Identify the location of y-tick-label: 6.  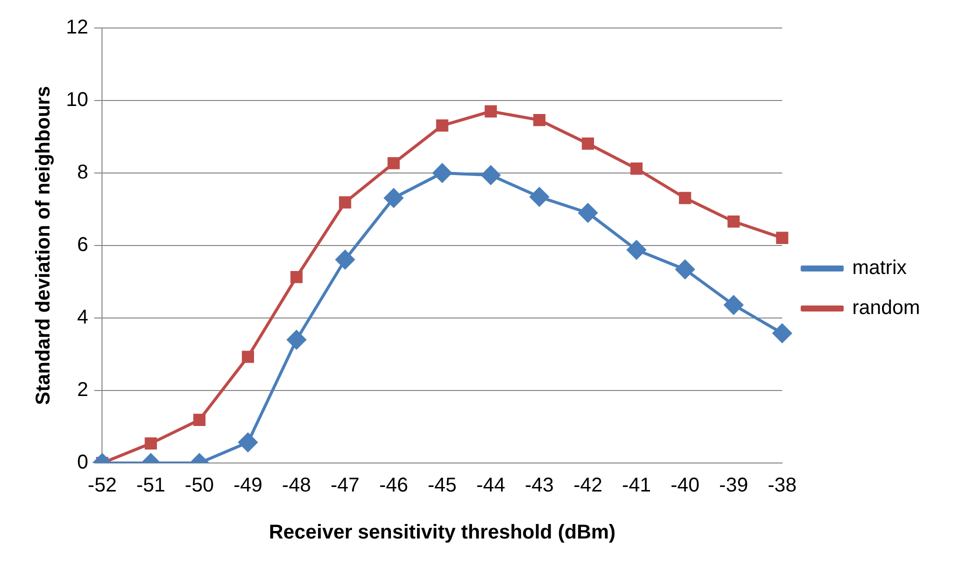
(82, 245).